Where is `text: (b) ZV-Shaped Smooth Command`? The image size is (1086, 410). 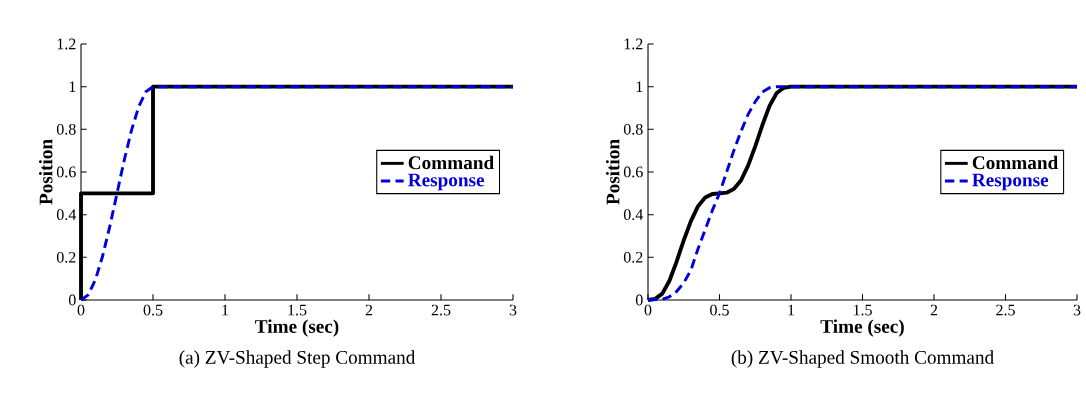 text: (b) ZV-Shaped Smooth Command is located at coordinates (862, 359).